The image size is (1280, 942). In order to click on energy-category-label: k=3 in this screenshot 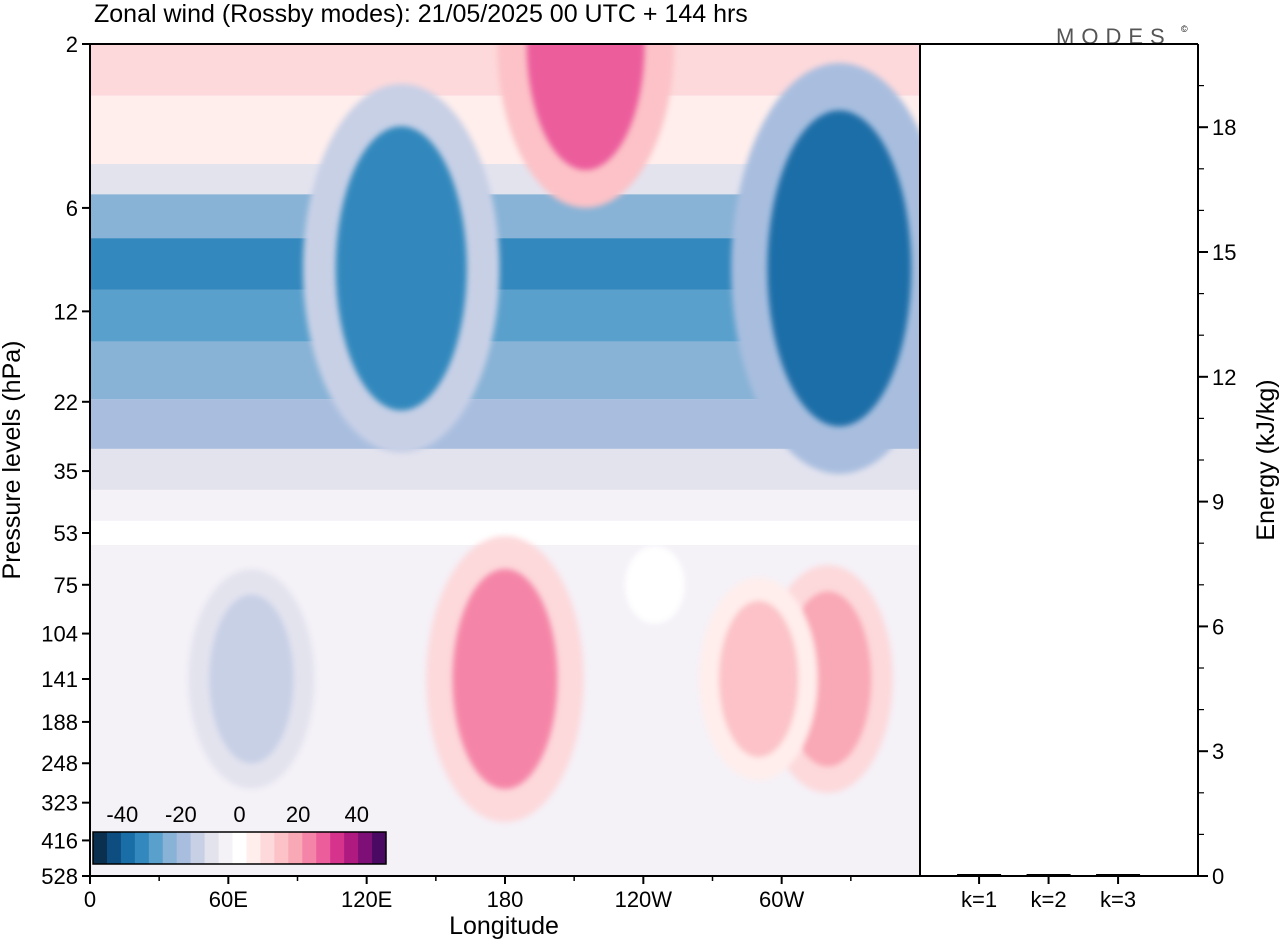, I will do `click(1118, 899)`.